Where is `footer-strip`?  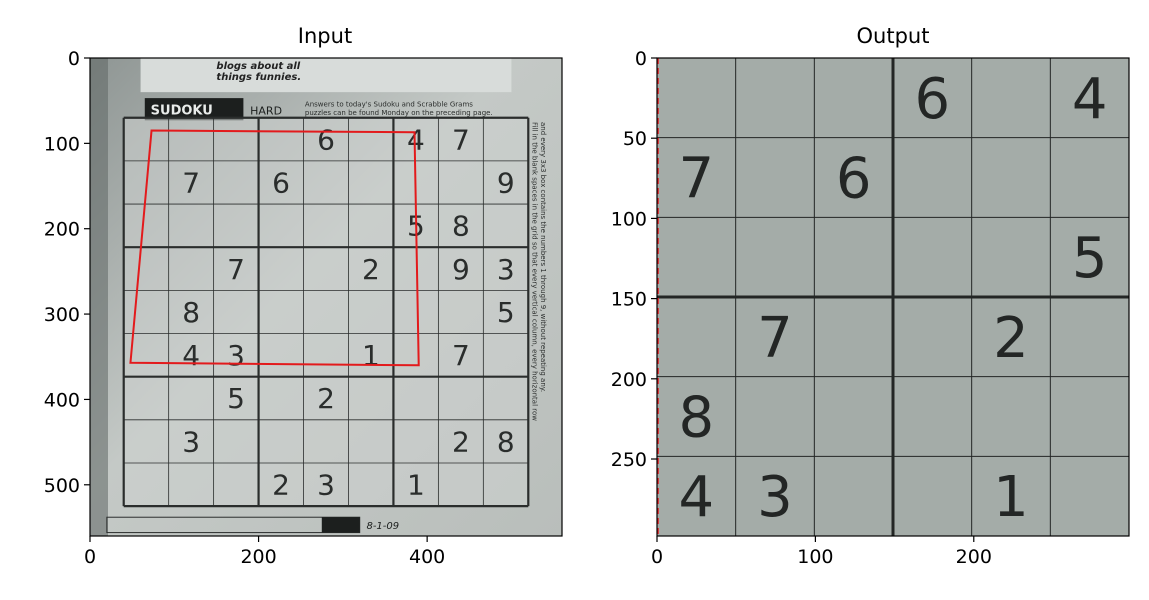 footer-strip is located at coordinates (233, 525).